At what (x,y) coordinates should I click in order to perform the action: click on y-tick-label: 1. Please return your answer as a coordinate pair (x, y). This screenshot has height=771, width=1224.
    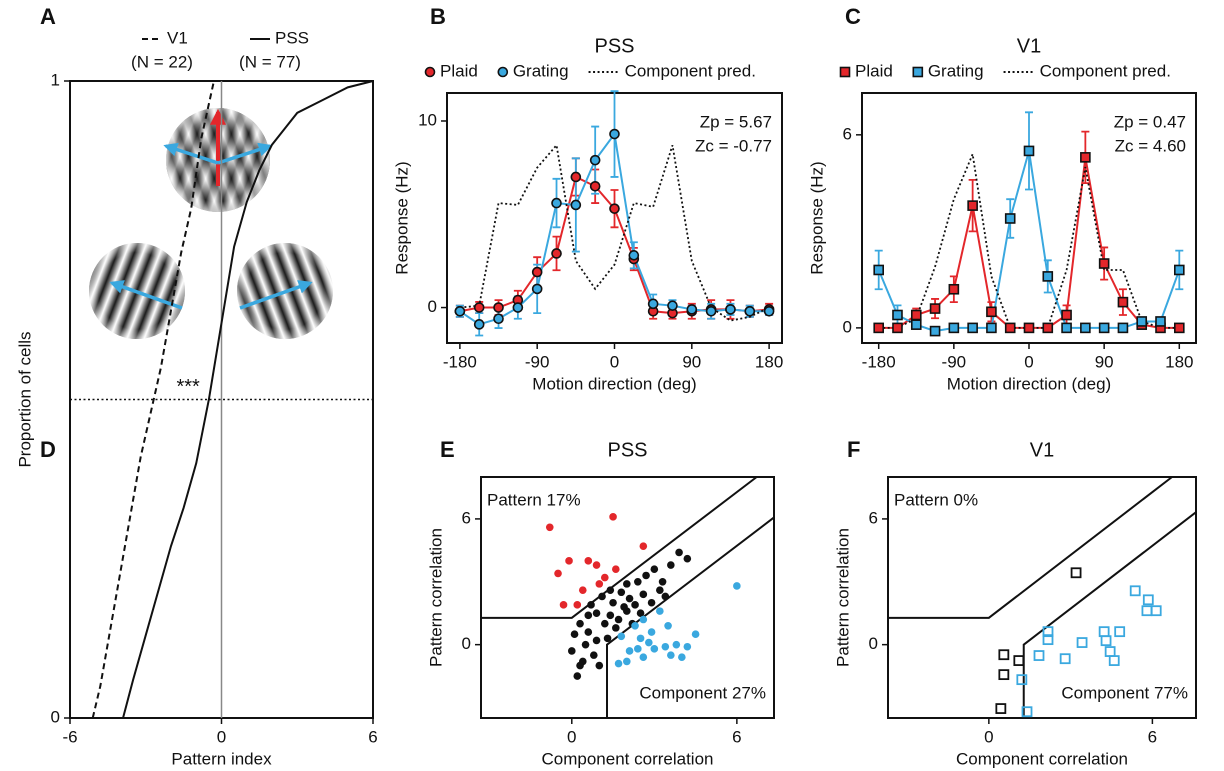
    Looking at the image, I should click on (55, 79).